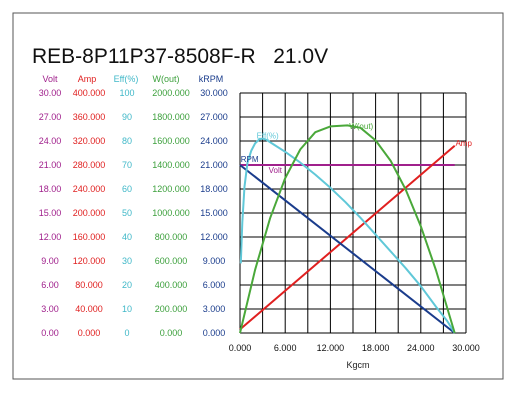 The height and width of the screenshot is (400, 516). I want to click on y-tick-label-volt: 3.00, so click(50, 309).